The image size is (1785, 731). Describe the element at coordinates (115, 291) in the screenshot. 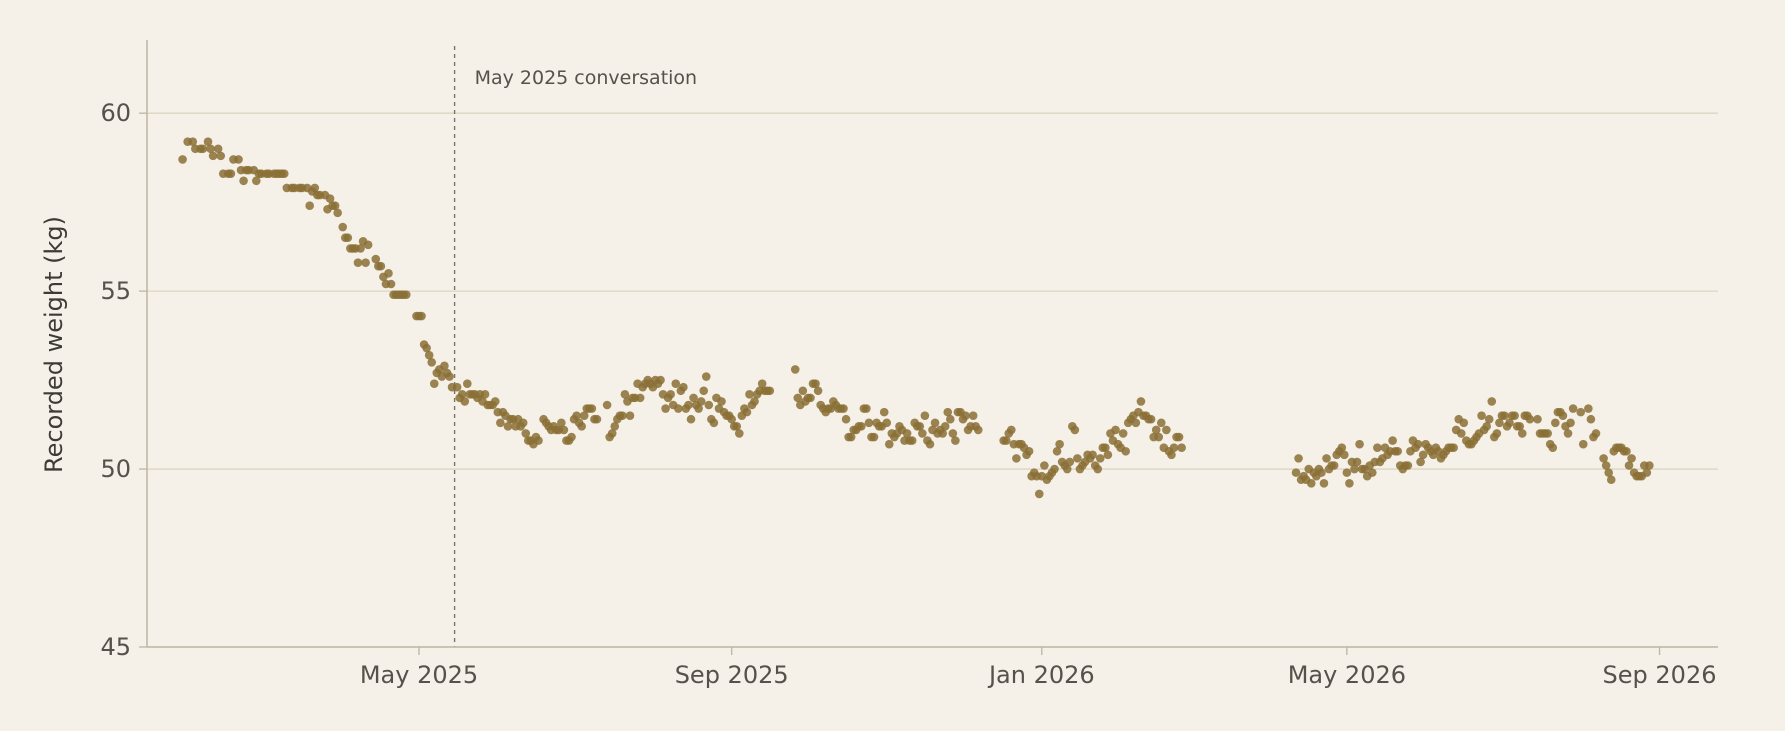

I see `y-tick-label: 55` at that location.